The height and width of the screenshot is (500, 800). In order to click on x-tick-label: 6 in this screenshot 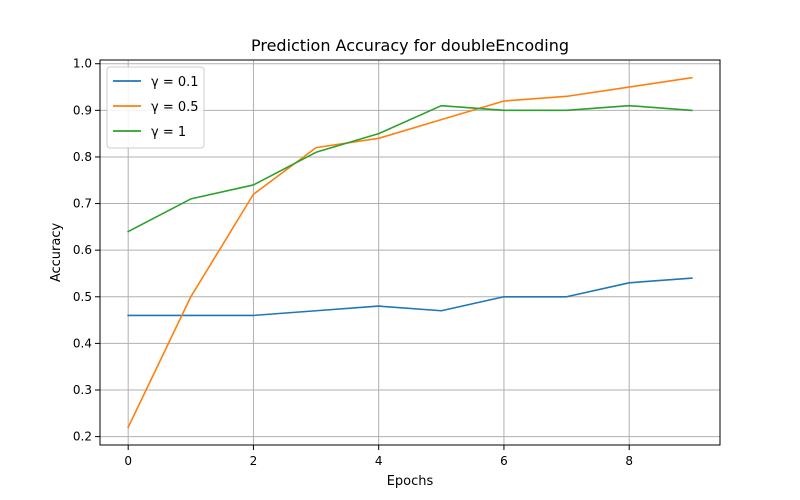, I will do `click(504, 461)`.